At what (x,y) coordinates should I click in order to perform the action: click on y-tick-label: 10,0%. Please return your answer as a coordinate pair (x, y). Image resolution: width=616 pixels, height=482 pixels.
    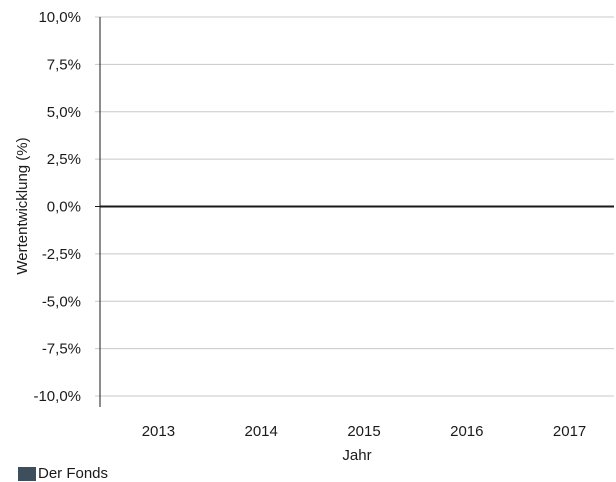
    Looking at the image, I should click on (59, 17).